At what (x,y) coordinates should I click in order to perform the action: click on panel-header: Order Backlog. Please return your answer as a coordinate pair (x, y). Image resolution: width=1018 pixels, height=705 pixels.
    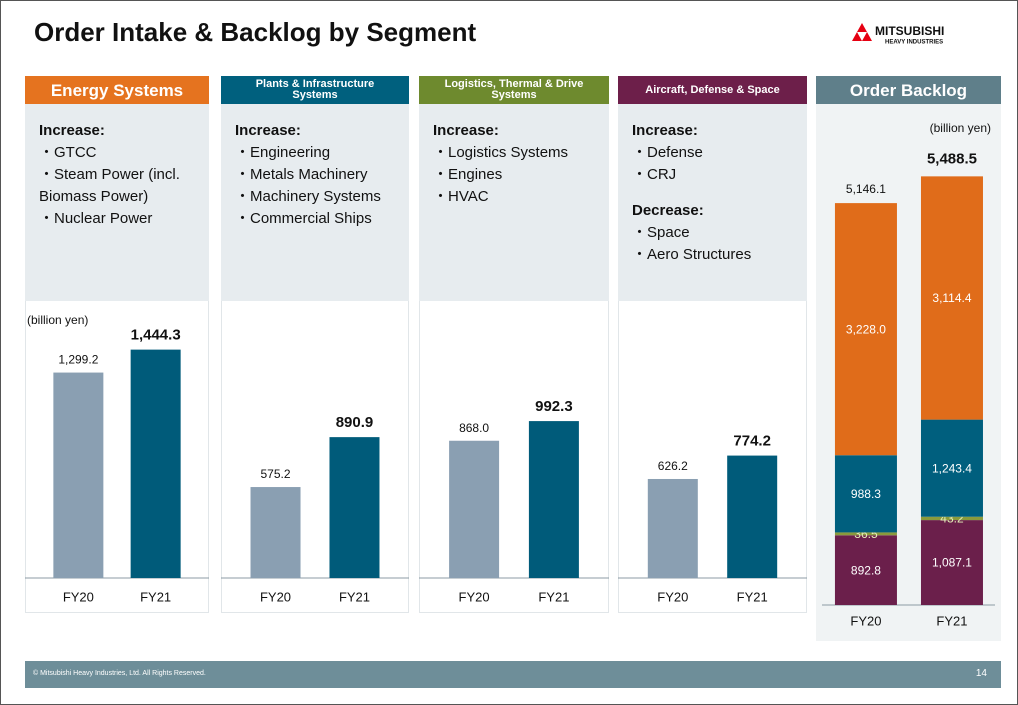
    Looking at the image, I should click on (908, 90).